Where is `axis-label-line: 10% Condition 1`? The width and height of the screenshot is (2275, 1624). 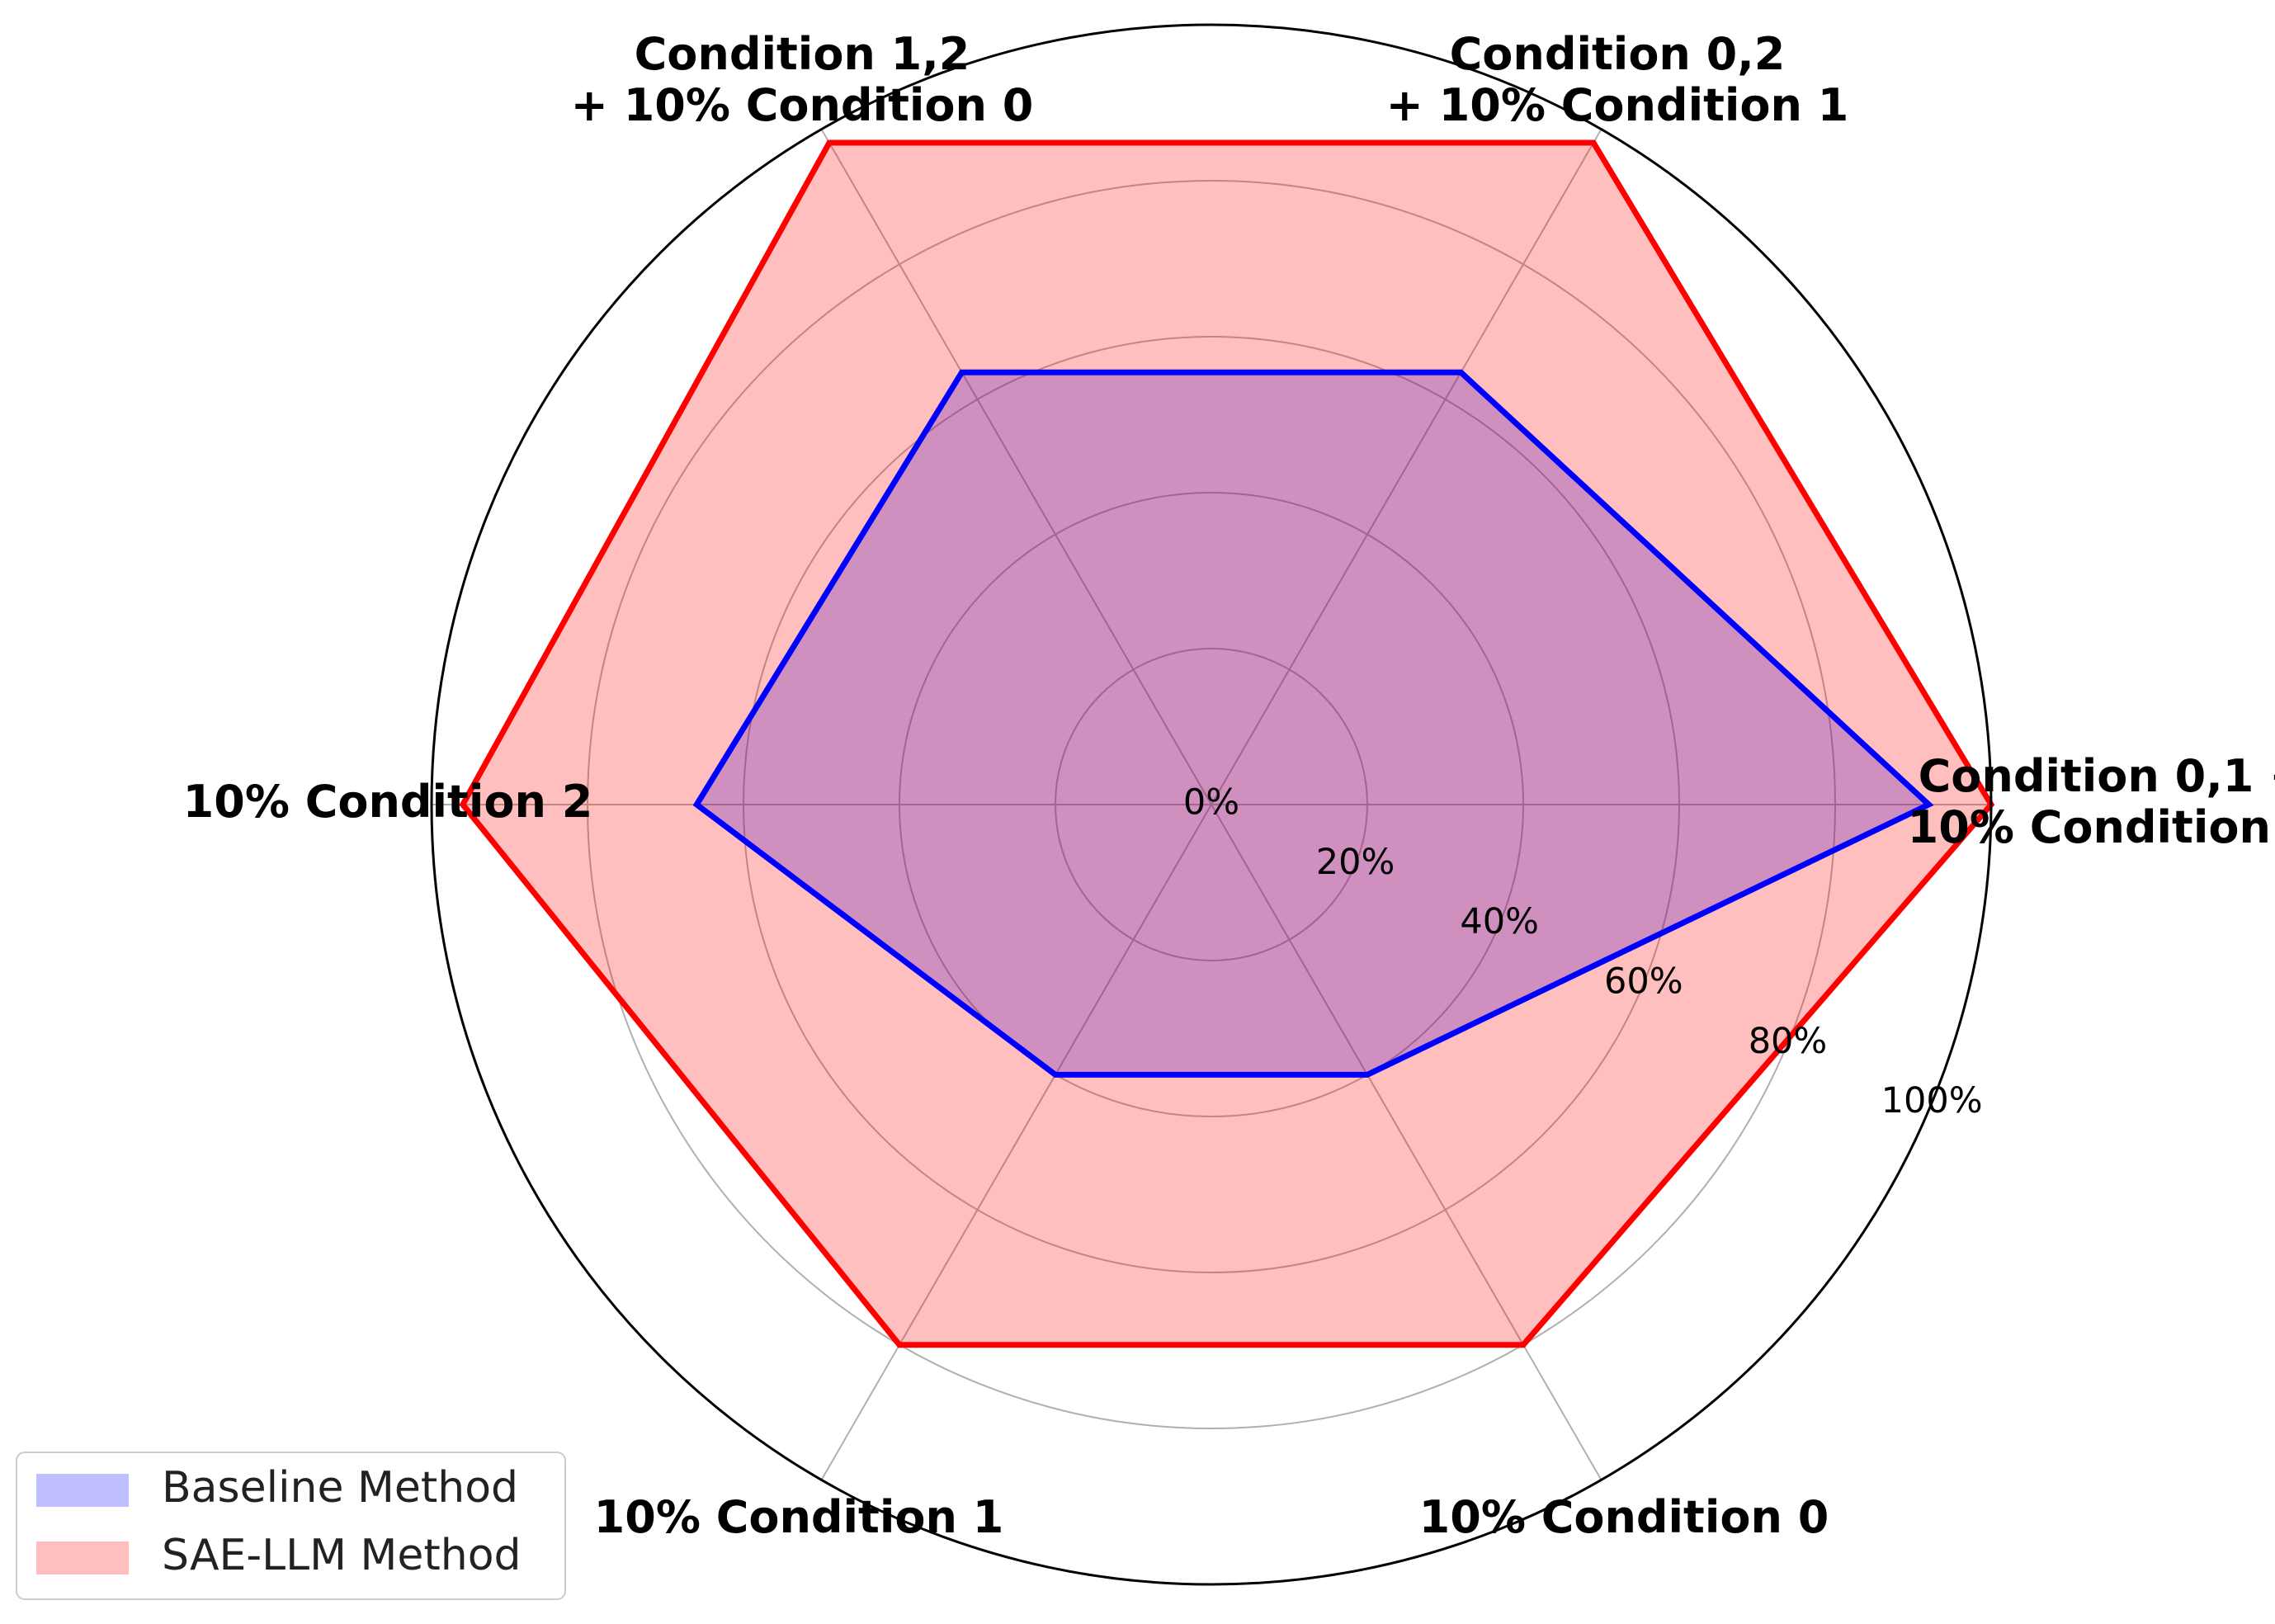
axis-label-line: 10% Condition 1 is located at coordinates (799, 1517).